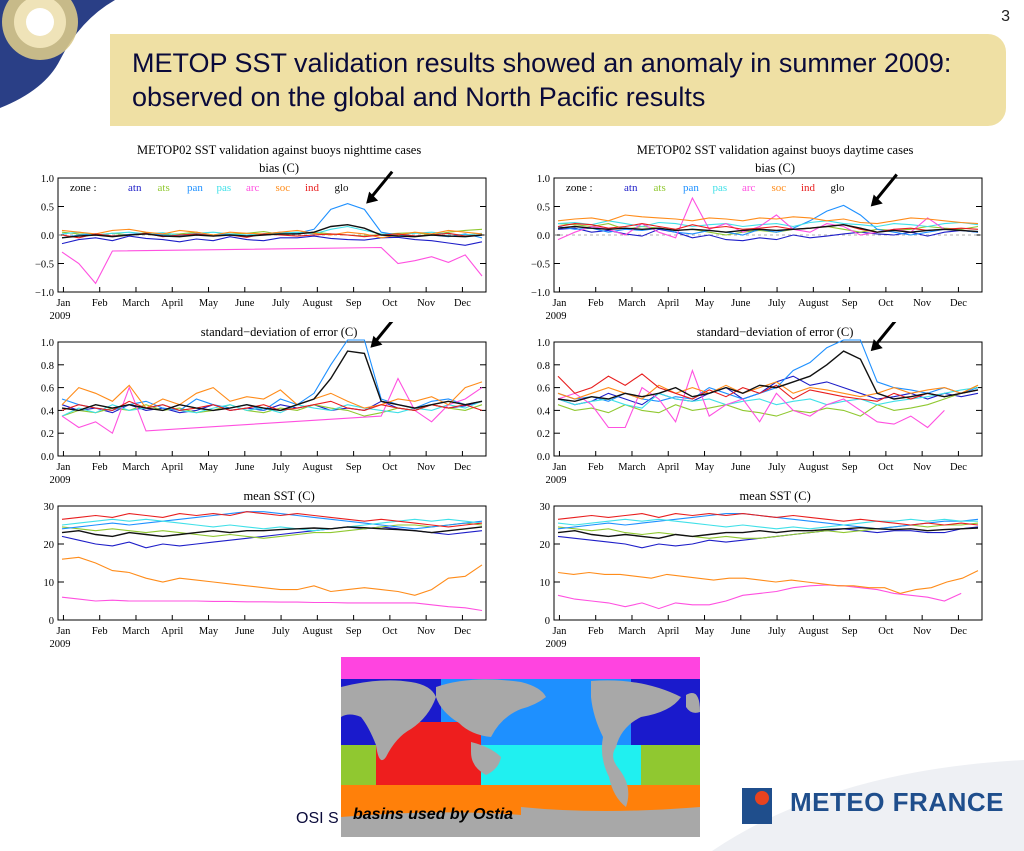  Describe the element at coordinates (57, 54) in the screenshot. I see `corner-decoration` at that location.